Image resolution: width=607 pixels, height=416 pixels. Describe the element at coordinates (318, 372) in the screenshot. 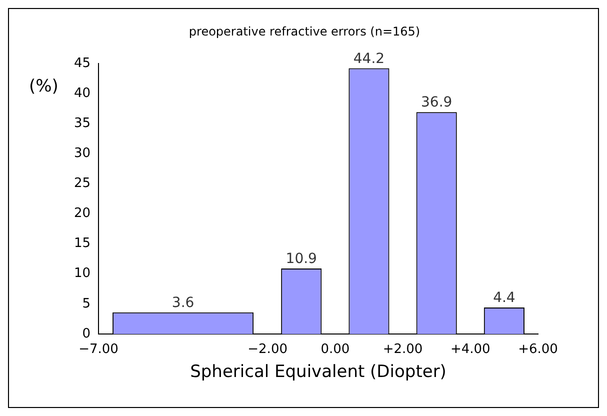

I see `x-axis-title: Spherical Equivalent (Diopter)` at that location.